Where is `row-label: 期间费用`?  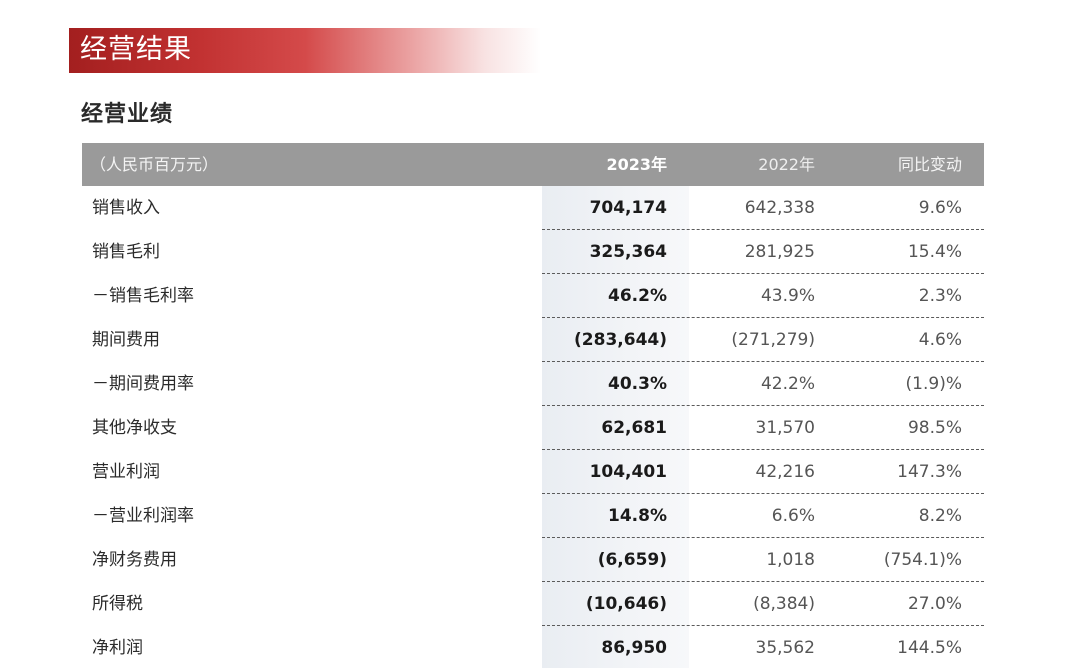 row-label: 期间费用 is located at coordinates (126, 340).